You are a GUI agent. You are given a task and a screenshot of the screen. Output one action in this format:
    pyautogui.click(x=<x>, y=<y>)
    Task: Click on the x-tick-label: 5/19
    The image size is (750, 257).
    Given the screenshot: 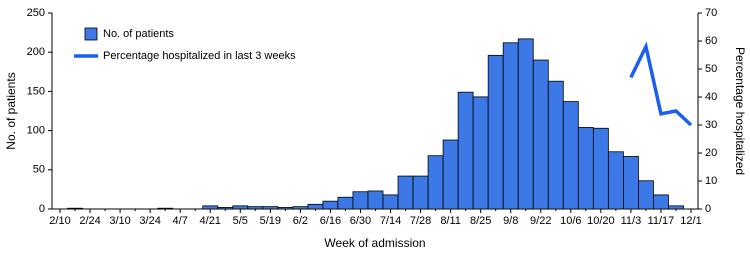 What is the action you would take?
    pyautogui.click(x=270, y=221)
    